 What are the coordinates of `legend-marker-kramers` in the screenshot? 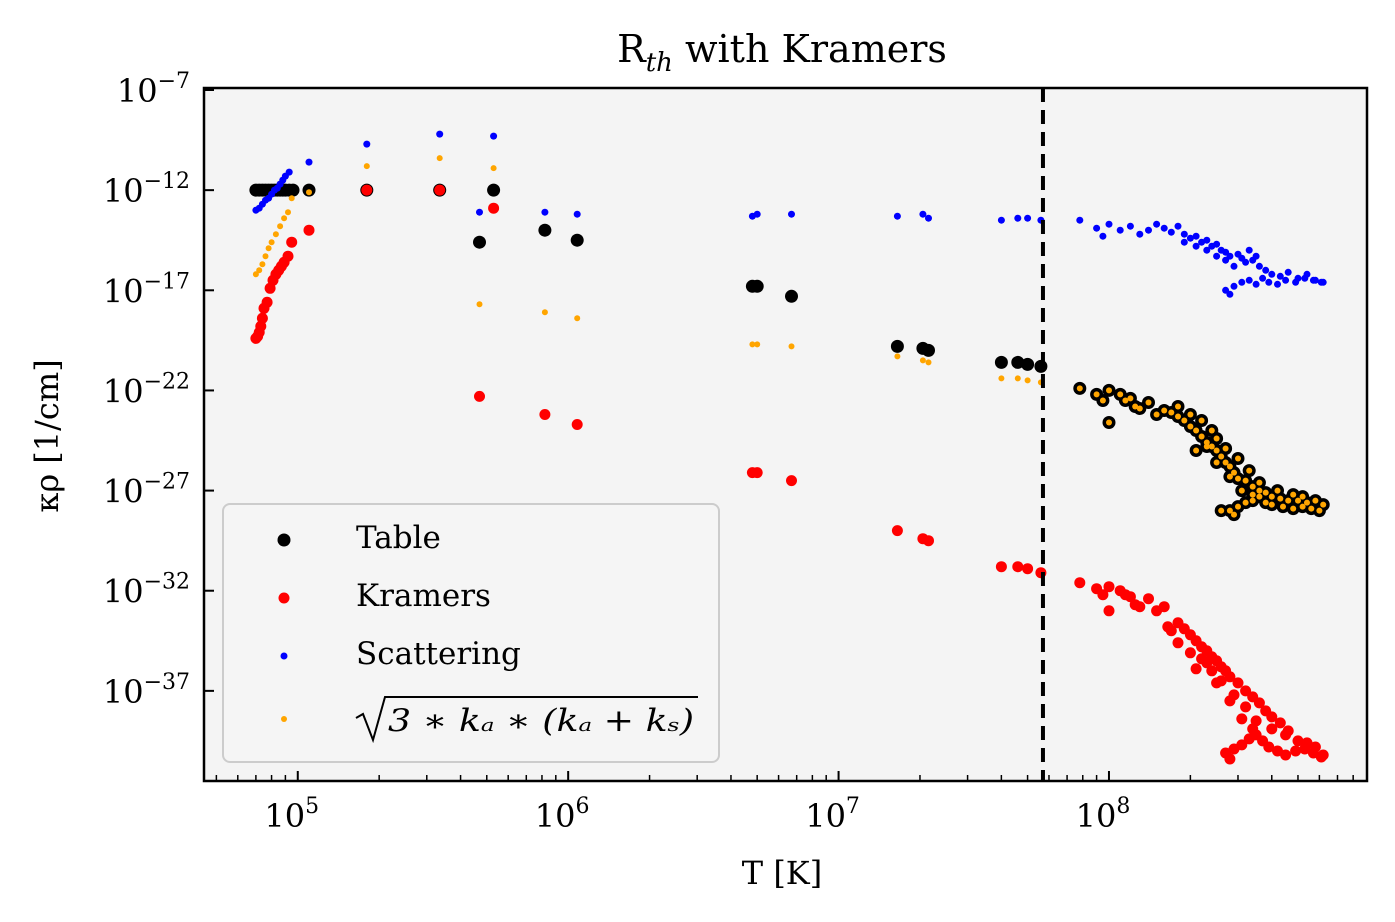 It's located at (284, 598).